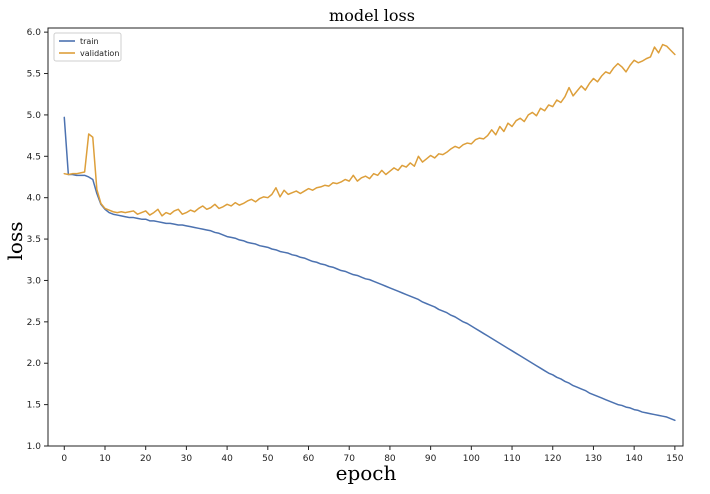 The height and width of the screenshot is (494, 710). I want to click on legend: train validation, so click(87, 47).